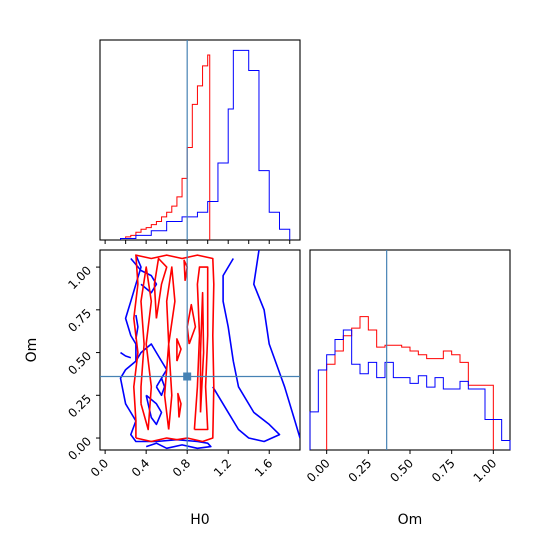 The width and height of the screenshot is (550, 550). What do you see at coordinates (360, 470) in the screenshot?
I see `x-tick-label-om: 0.25` at bounding box center [360, 470].